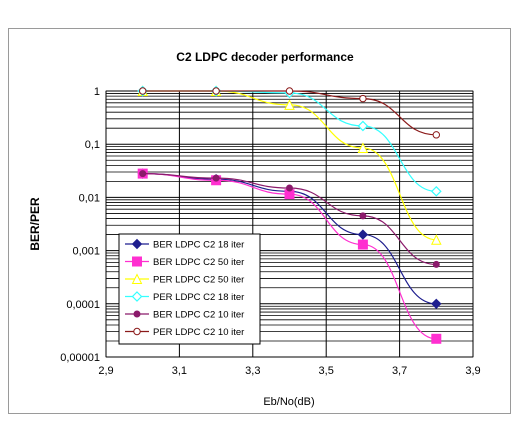  I want to click on legend-item: PER LDPC C2 50 iter, so click(184, 279).